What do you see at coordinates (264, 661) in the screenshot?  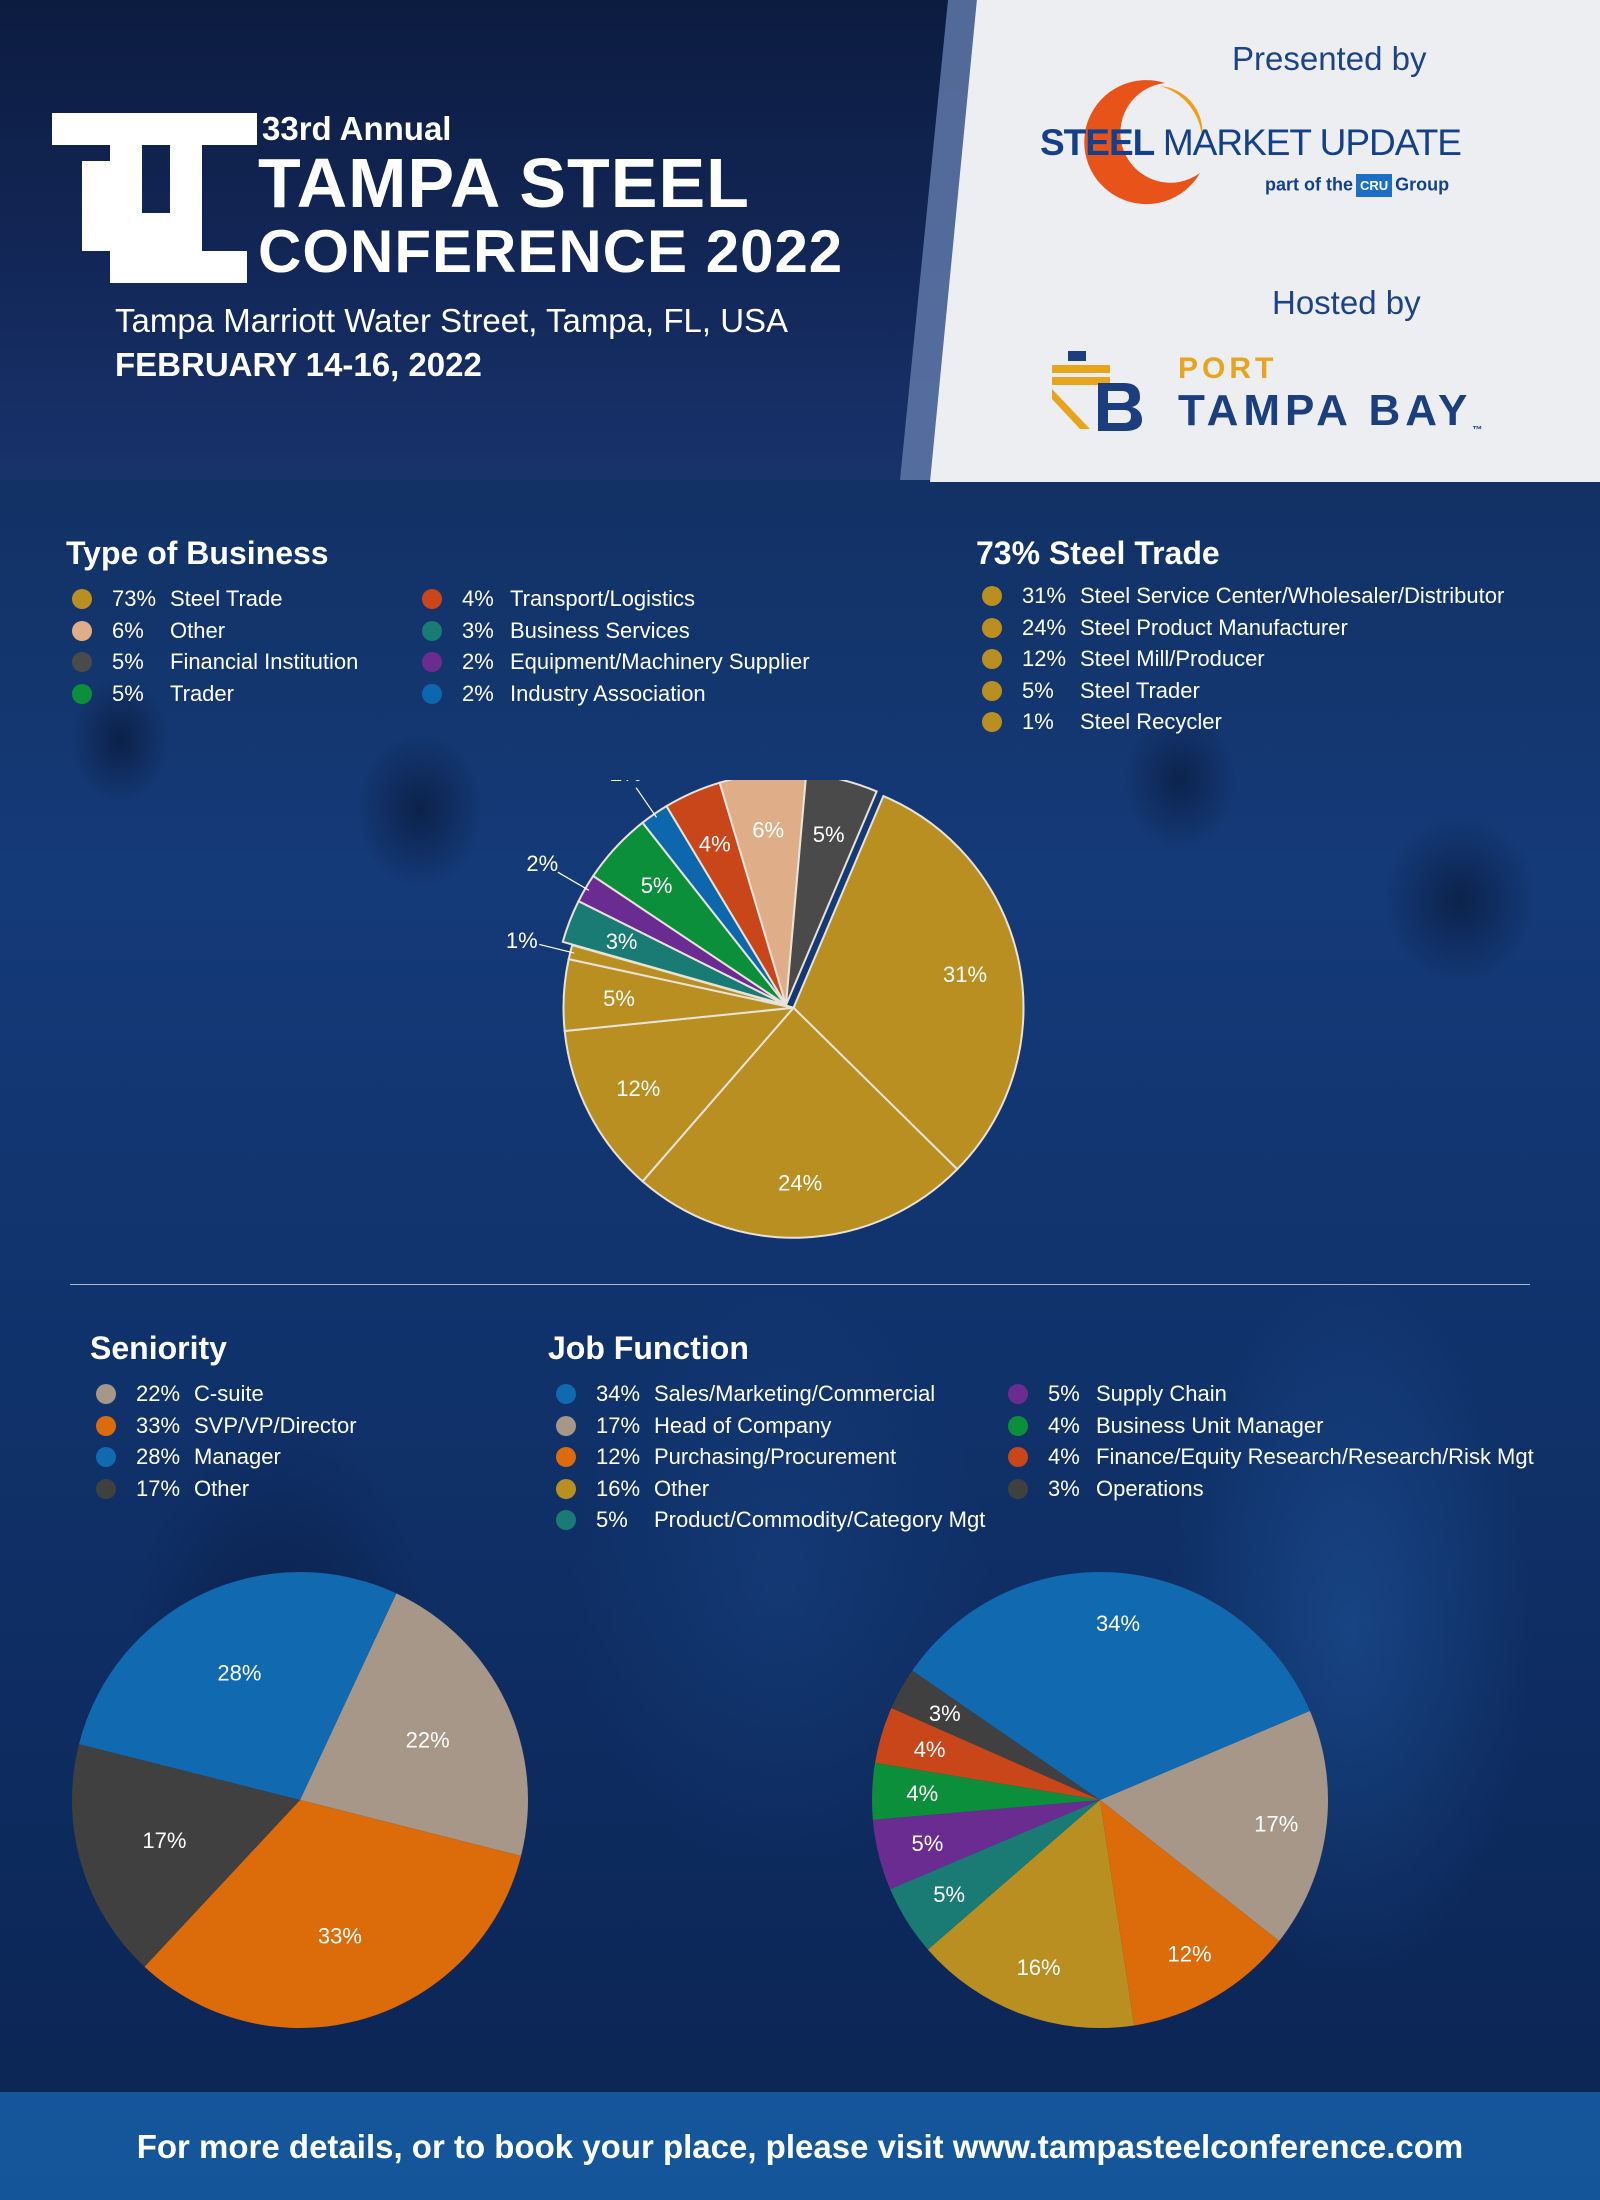 I see `legend-label: Financial Institution` at bounding box center [264, 661].